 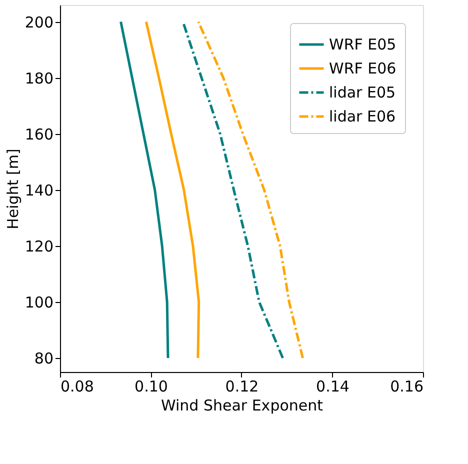 I want to click on y-tick-label: 140, so click(x=39, y=190).